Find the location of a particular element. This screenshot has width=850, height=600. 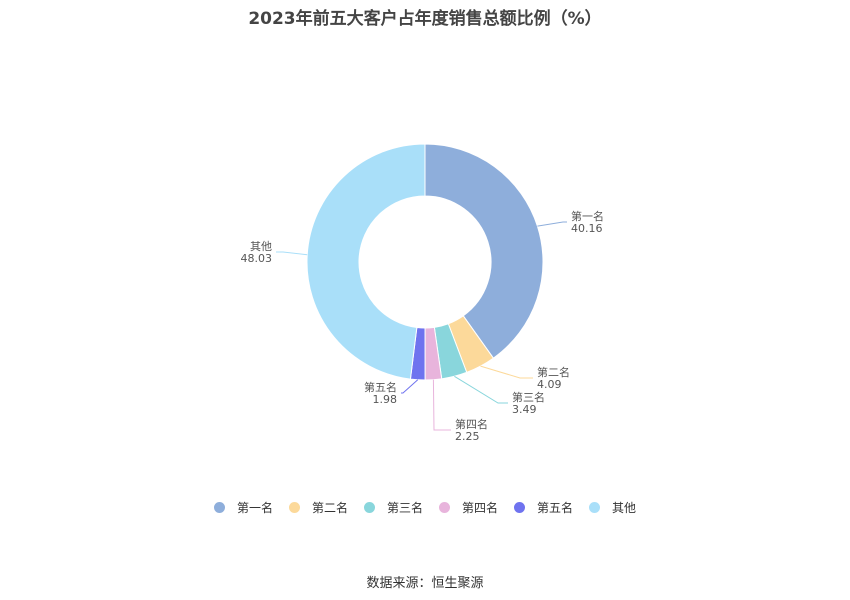

leader-lines is located at coordinates (421, 326).